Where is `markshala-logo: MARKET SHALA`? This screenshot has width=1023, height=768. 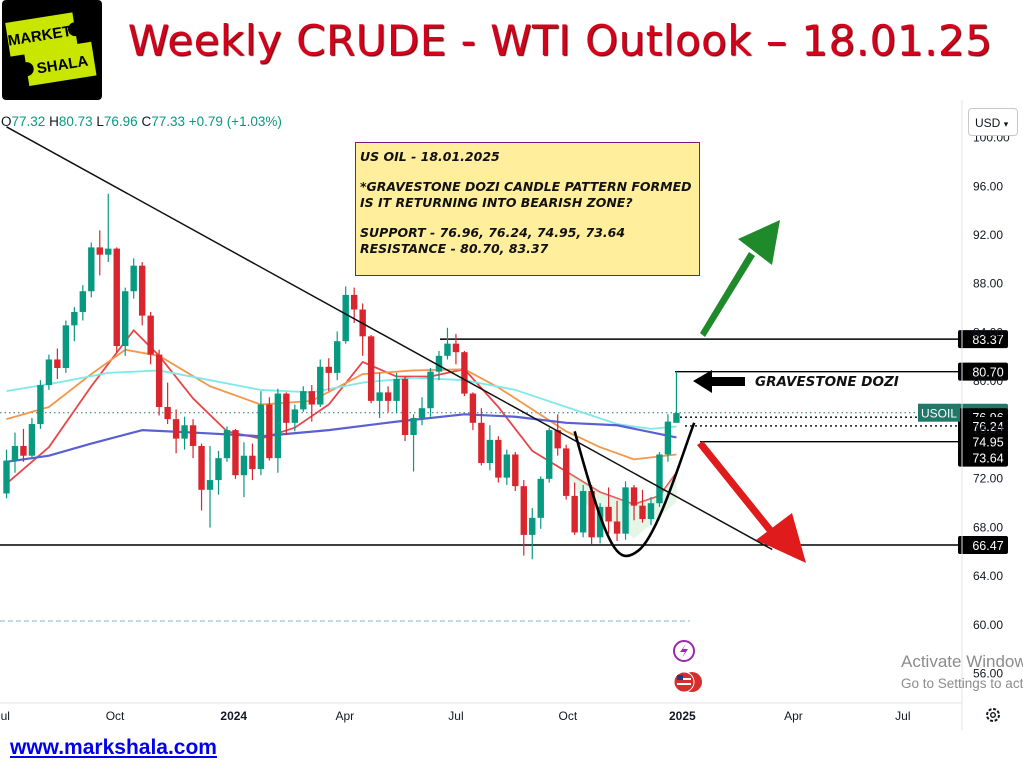
markshala-logo: MARKET SHALA is located at coordinates (52, 50).